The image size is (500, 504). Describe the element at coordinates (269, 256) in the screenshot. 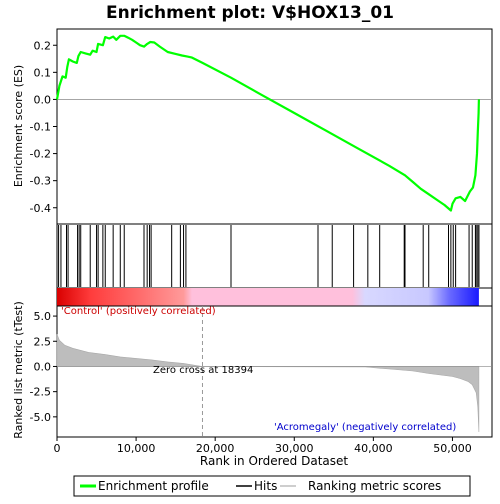

I see `hit-marks-layer` at that location.